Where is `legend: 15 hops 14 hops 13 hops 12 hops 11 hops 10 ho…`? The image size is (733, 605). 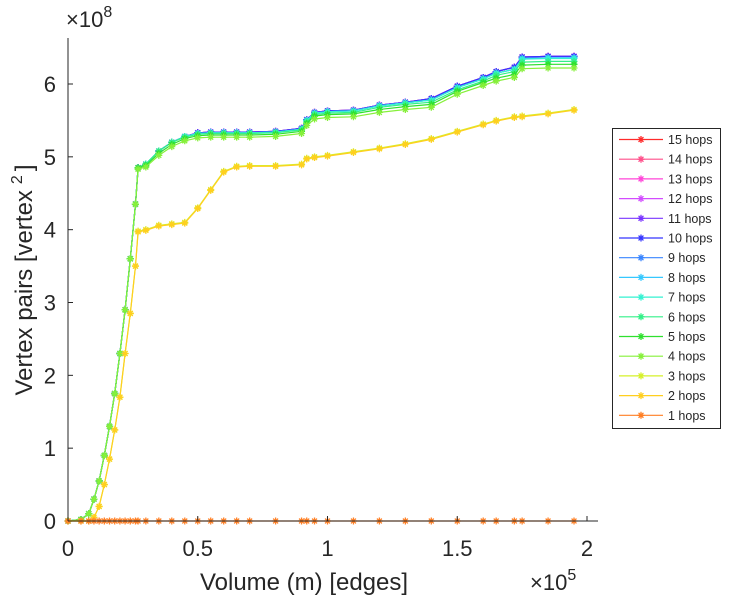
legend: 15 hops 14 hops 13 hops 12 hops 11 hops 10 ho… is located at coordinates (666, 278).